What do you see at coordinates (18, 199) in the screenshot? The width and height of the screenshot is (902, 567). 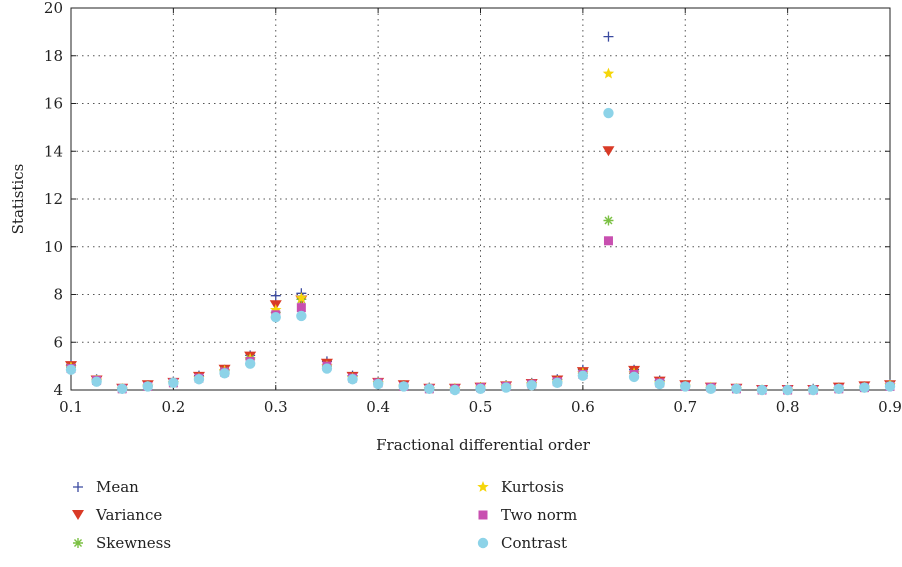 I see `y-axis-title: Statistics` at bounding box center [18, 199].